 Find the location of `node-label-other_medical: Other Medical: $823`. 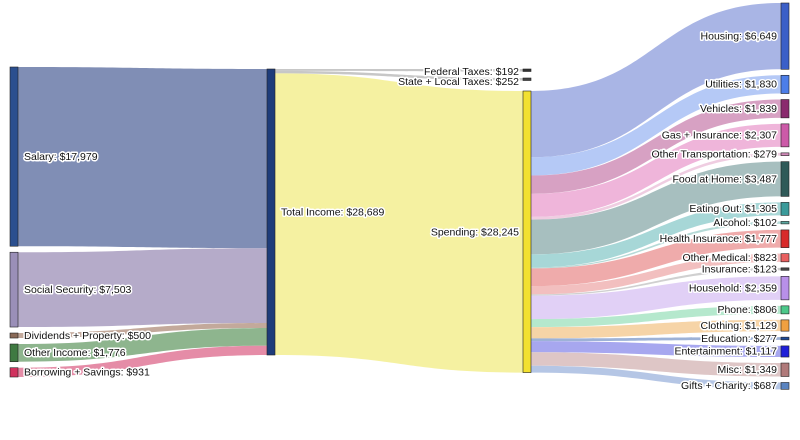

node-label-other_medical: Other Medical: $823 is located at coordinates (729, 258).